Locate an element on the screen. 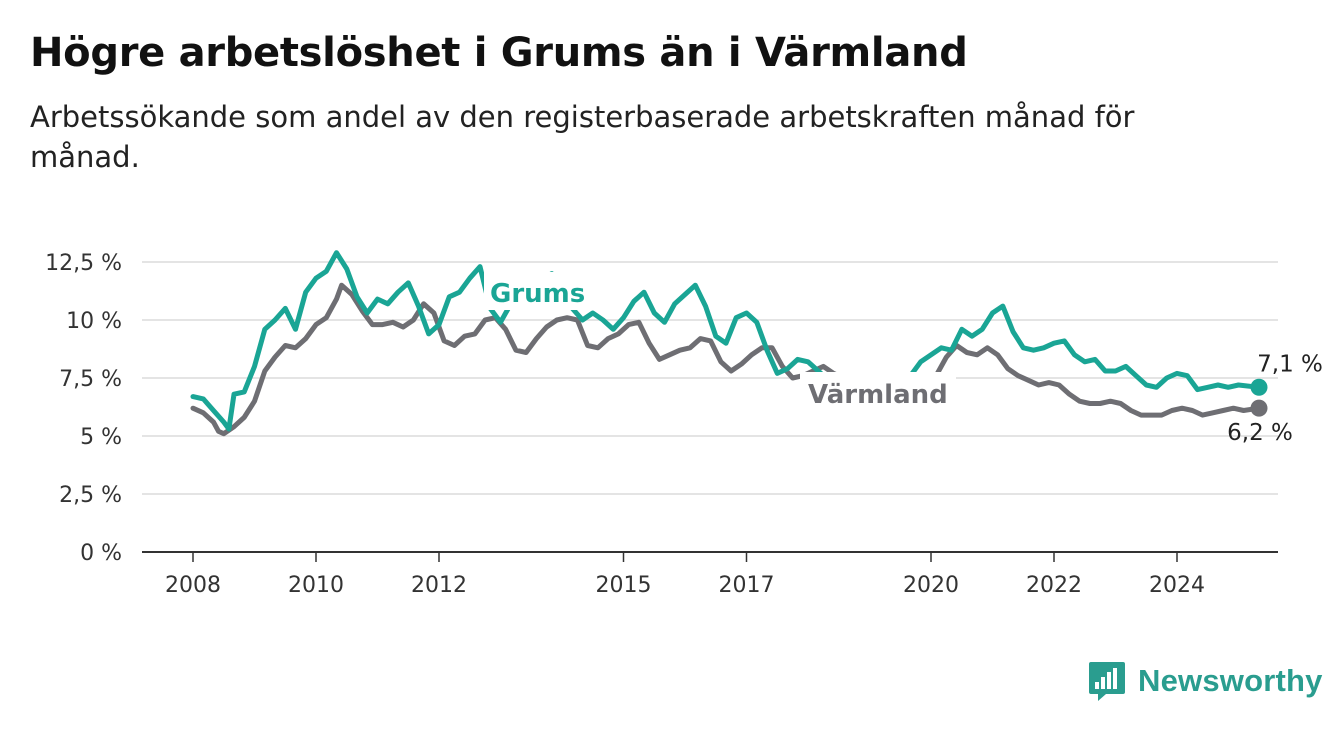  x-tick-label: 2008 is located at coordinates (193, 585).